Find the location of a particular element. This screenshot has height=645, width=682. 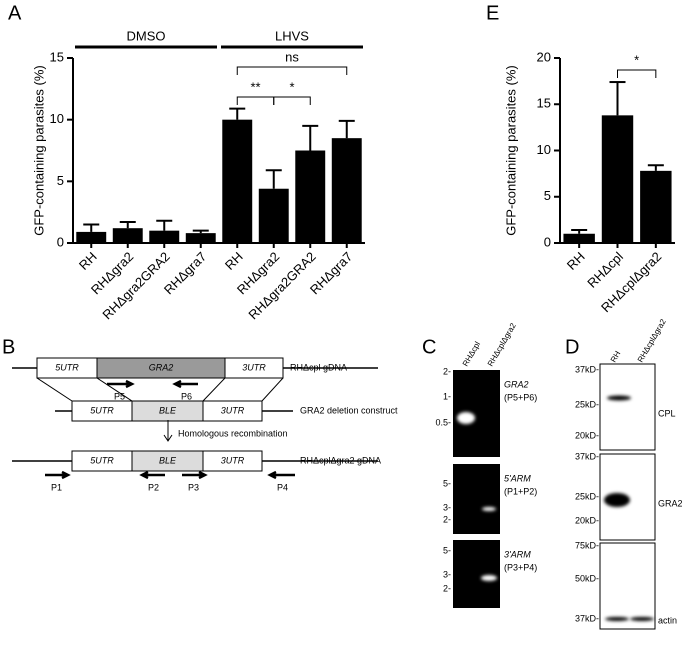

size-marker: 50kD- is located at coordinates (587, 578).